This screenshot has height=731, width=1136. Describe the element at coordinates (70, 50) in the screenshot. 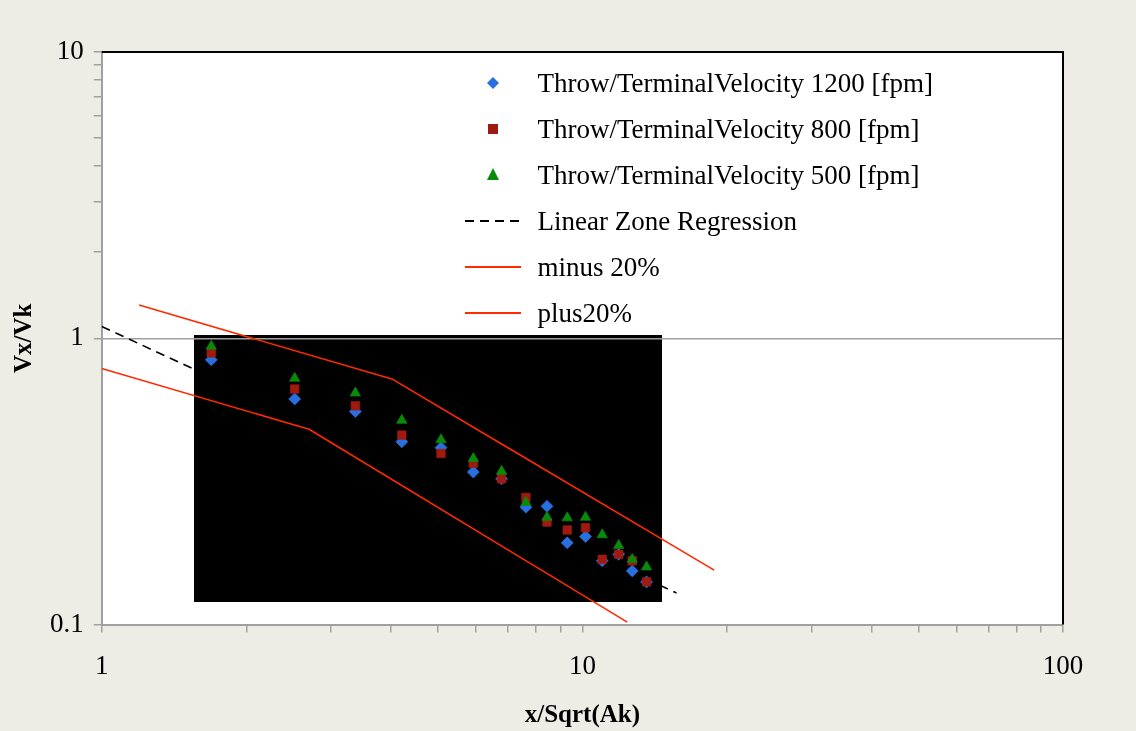

I see `y-tick-label: 10` at that location.